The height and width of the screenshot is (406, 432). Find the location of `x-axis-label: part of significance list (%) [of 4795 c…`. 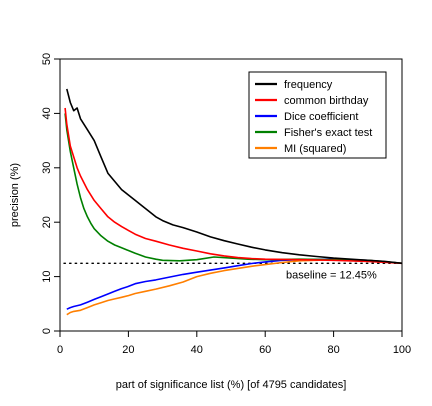

x-axis-label: part of significance list (%) [of 4795 c… is located at coordinates (231, 385).